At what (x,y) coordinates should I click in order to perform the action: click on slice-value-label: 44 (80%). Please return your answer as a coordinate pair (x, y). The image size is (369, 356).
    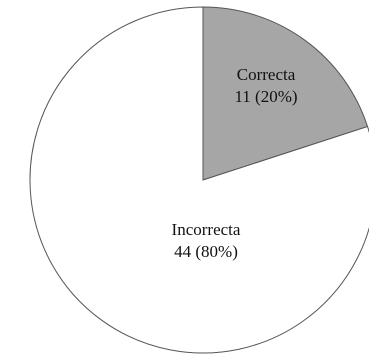
    Looking at the image, I should click on (206, 251).